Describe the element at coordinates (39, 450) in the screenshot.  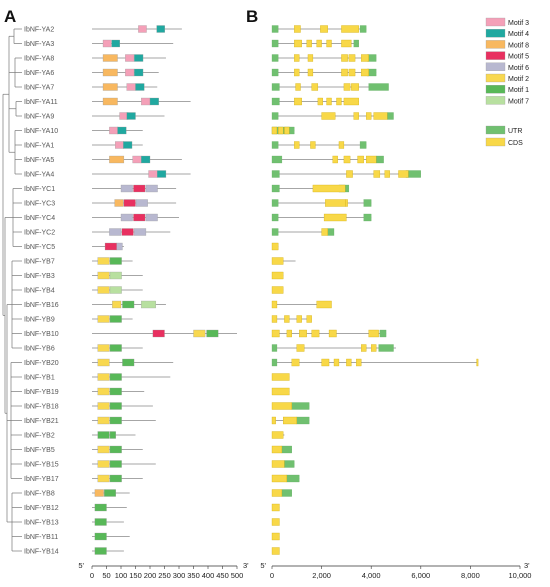
I see `gene-label: IbNF-YB5` at that location.